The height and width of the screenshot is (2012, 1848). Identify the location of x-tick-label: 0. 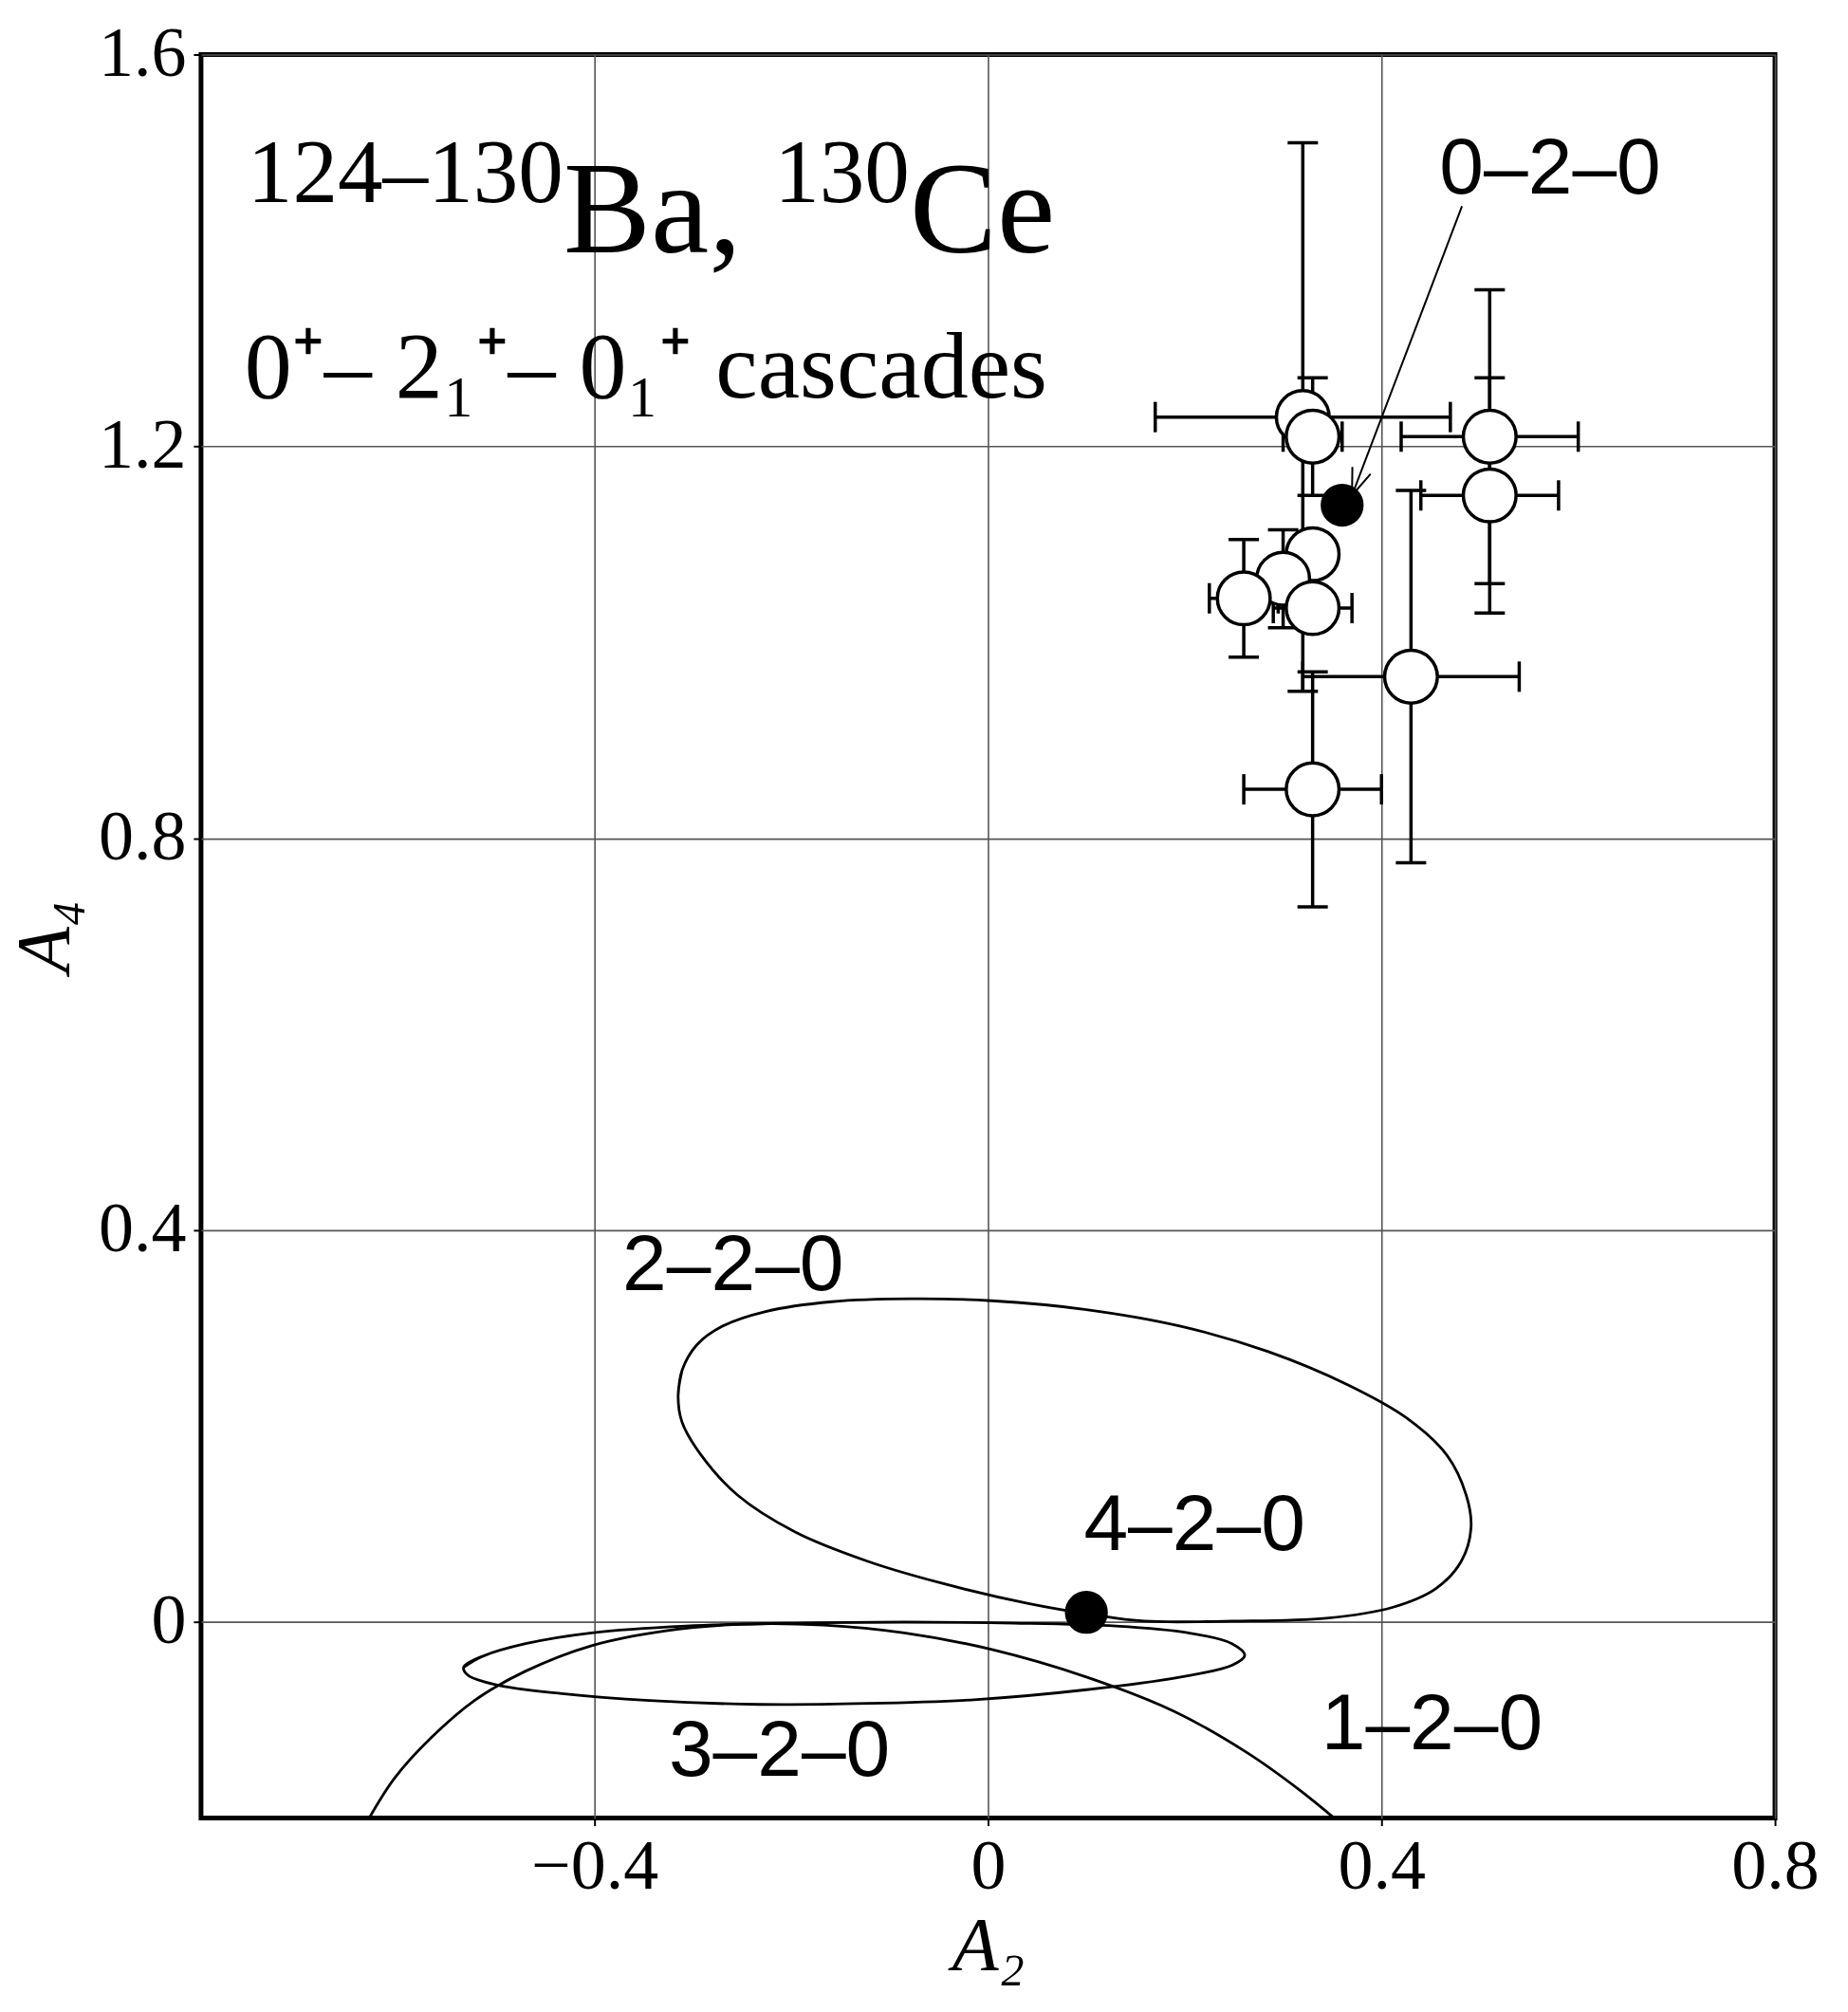
(989, 1865).